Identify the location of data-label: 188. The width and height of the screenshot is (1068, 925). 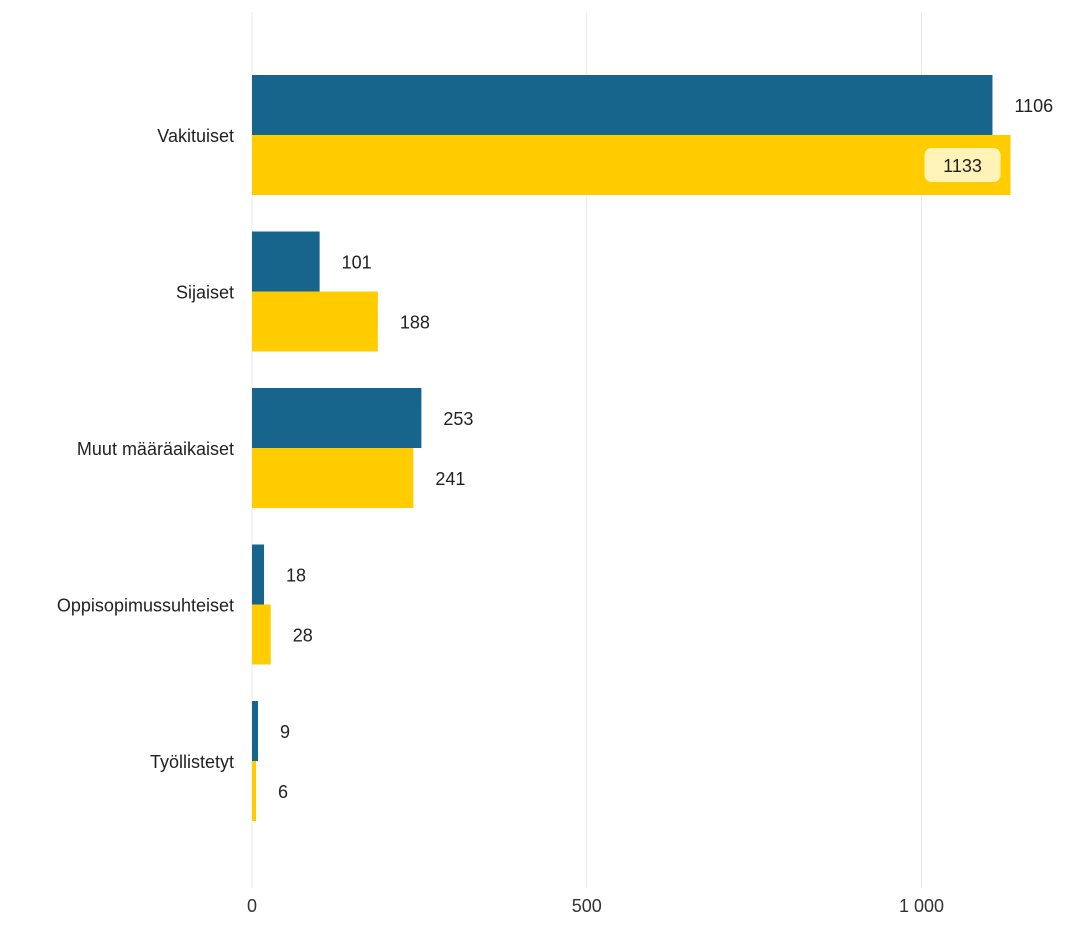
(415, 323).